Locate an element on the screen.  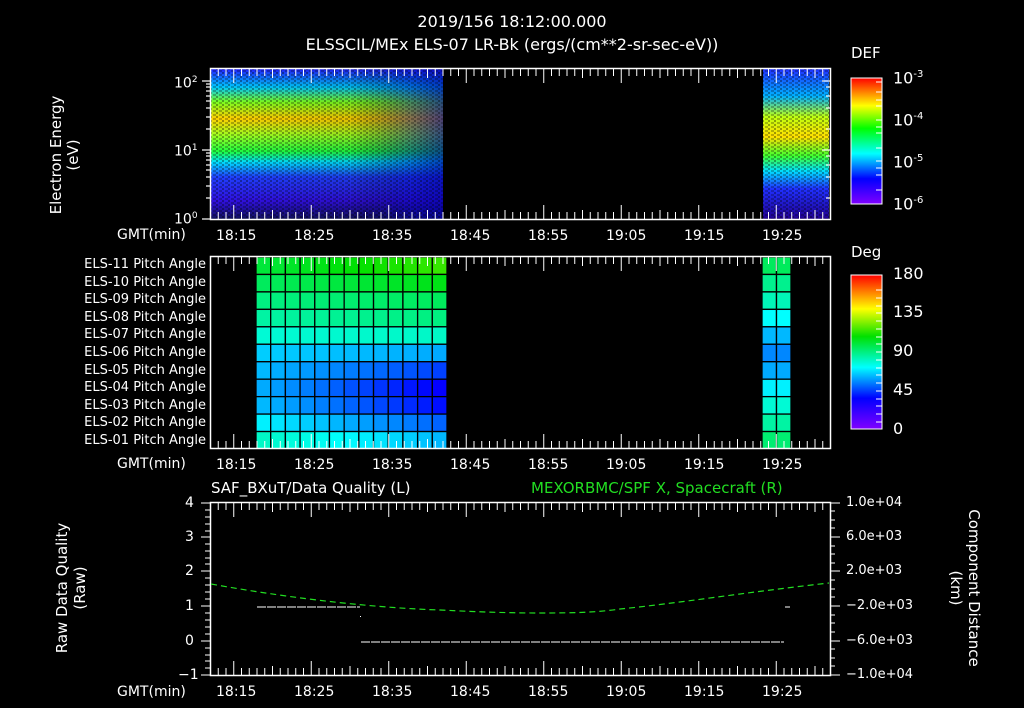
energy-ytick-1e2: 10² is located at coordinates (186, 83).